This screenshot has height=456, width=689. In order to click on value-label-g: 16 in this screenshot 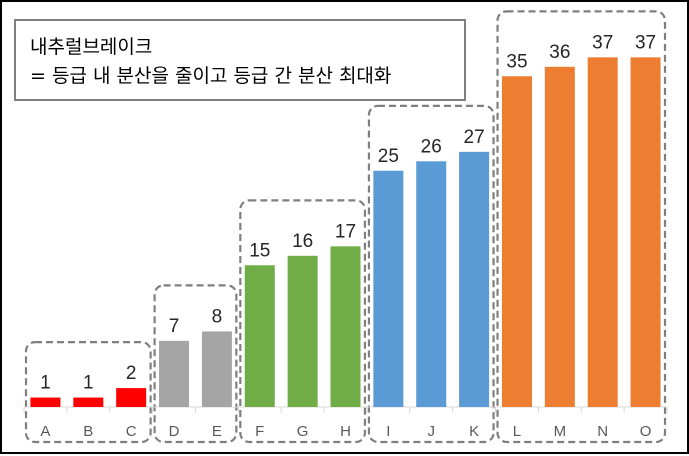, I will do `click(302, 241)`.